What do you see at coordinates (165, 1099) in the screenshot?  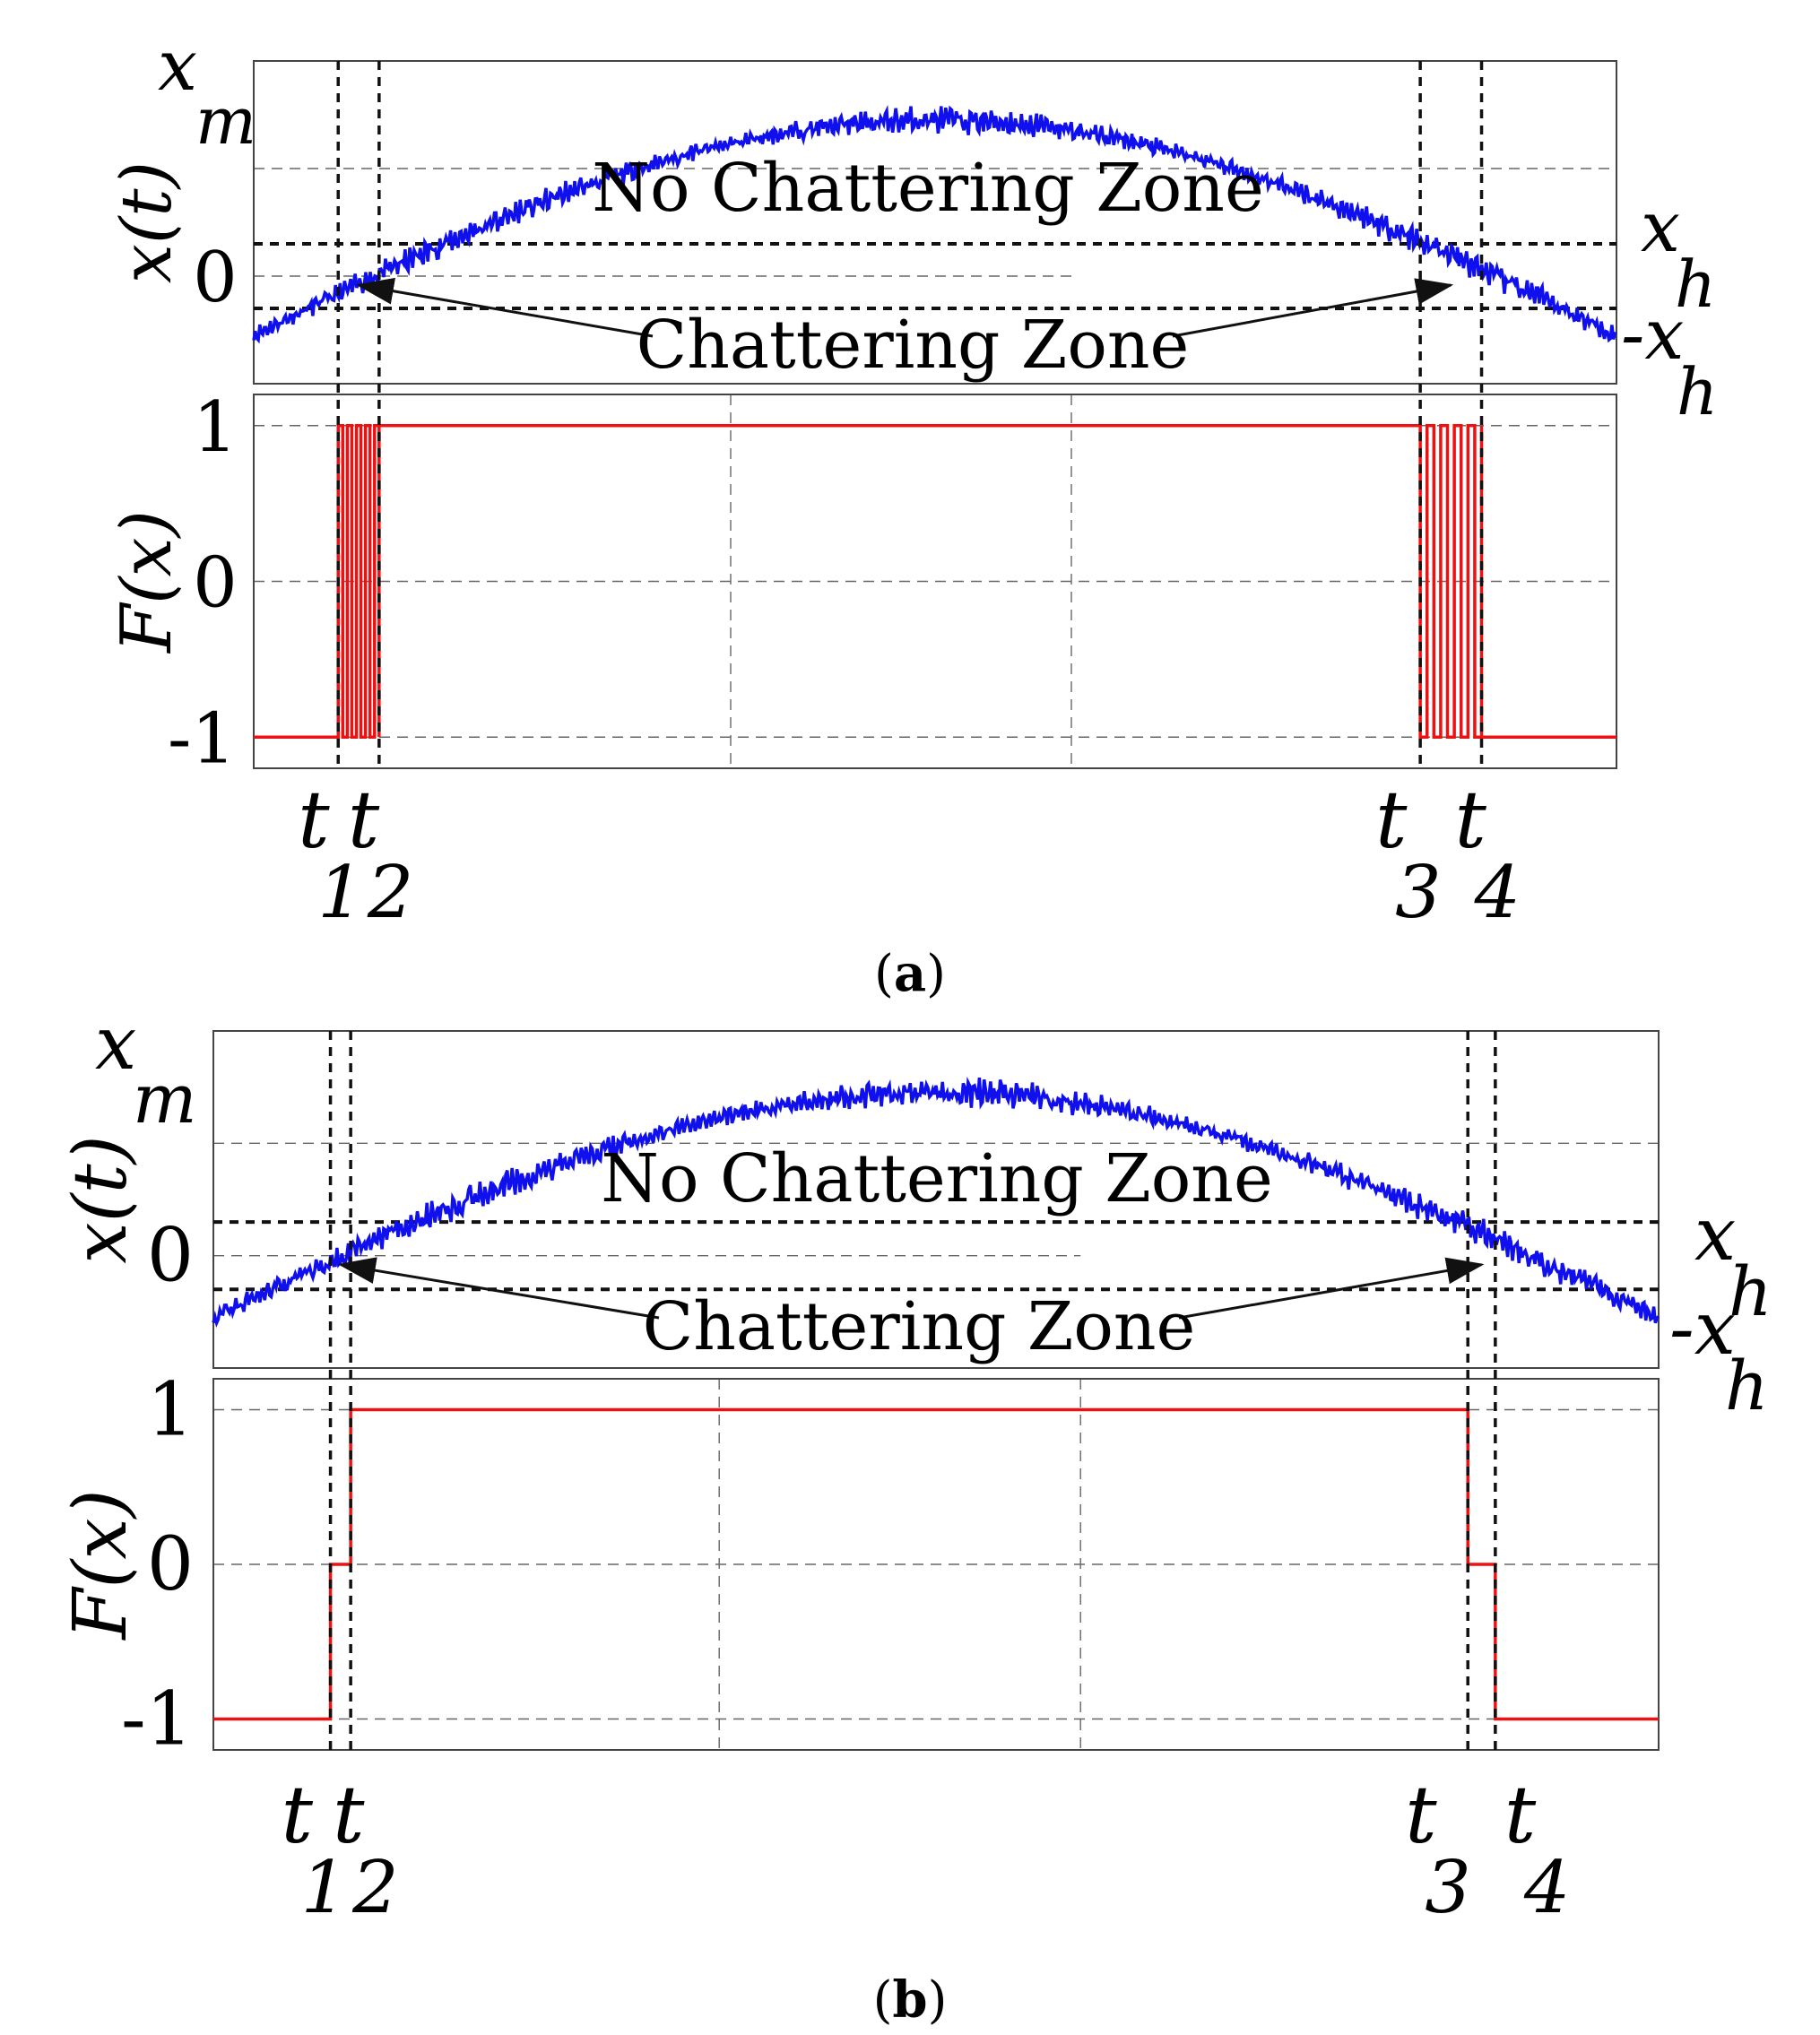 I see `panel-b-label-xm-sub: m` at bounding box center [165, 1099].